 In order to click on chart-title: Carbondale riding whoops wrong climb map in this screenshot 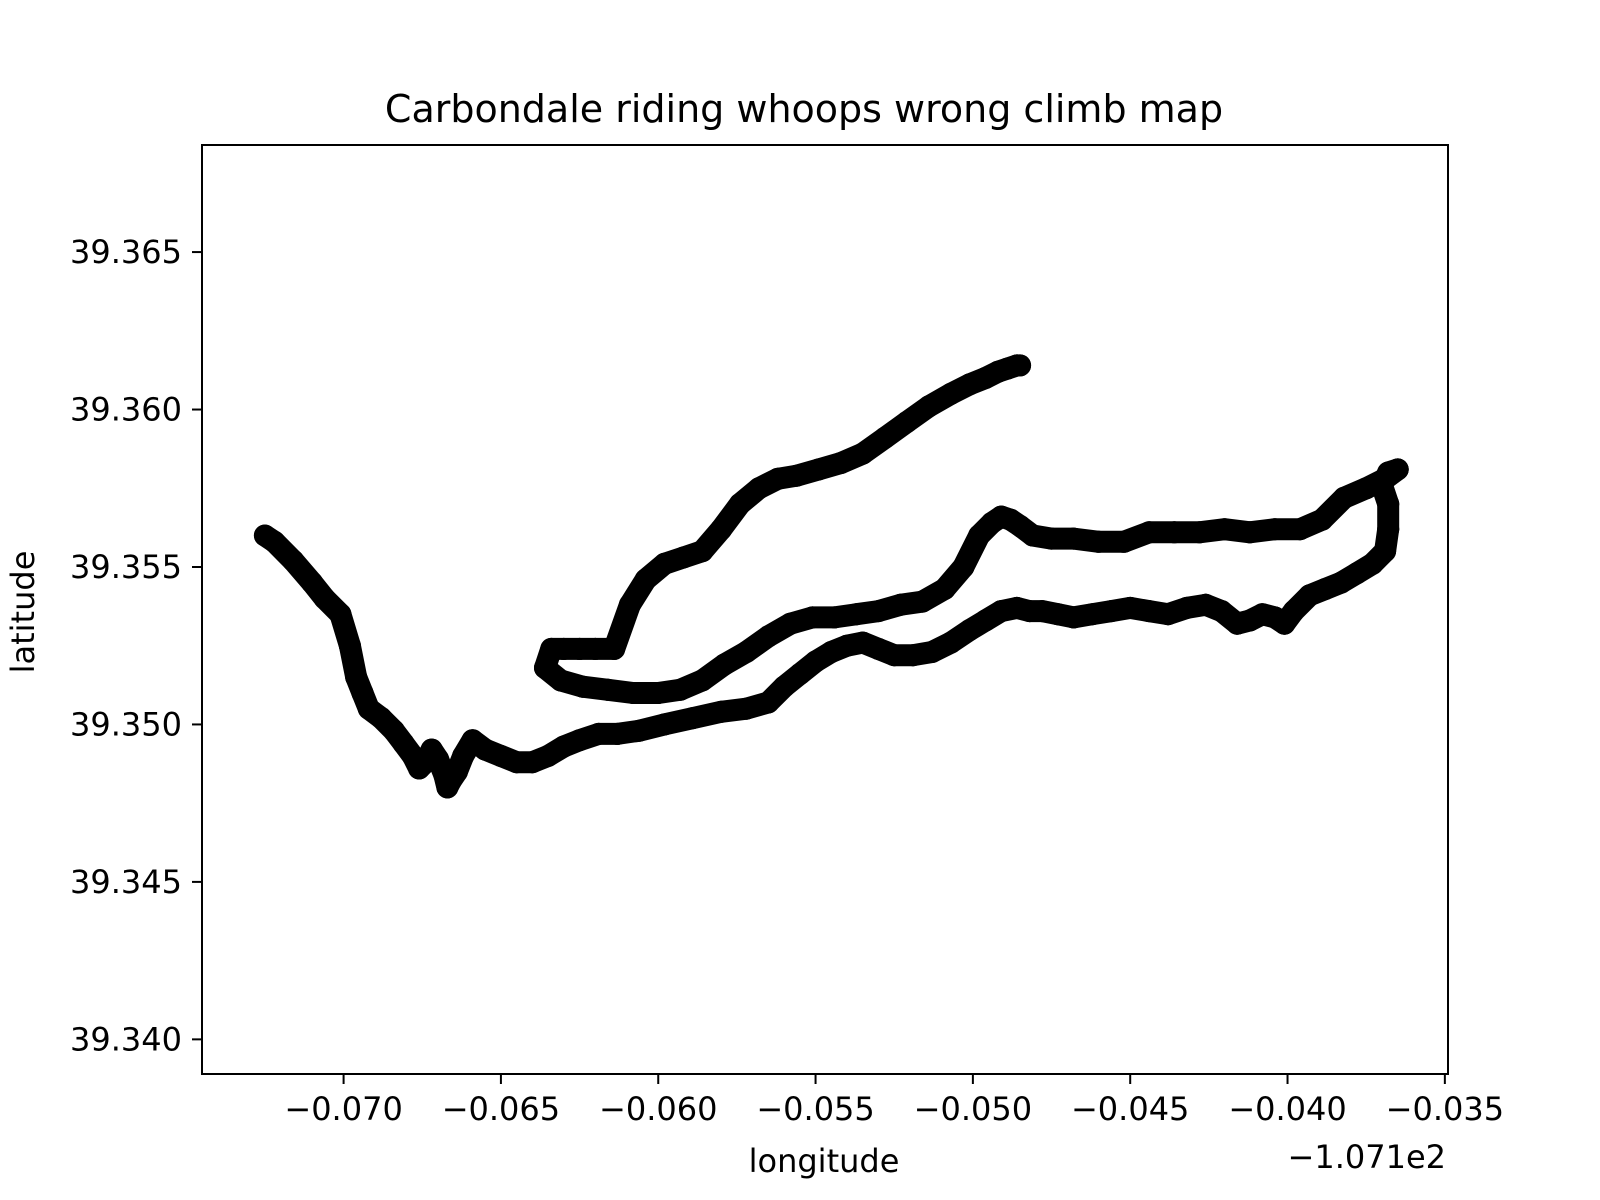, I will do `click(804, 109)`.